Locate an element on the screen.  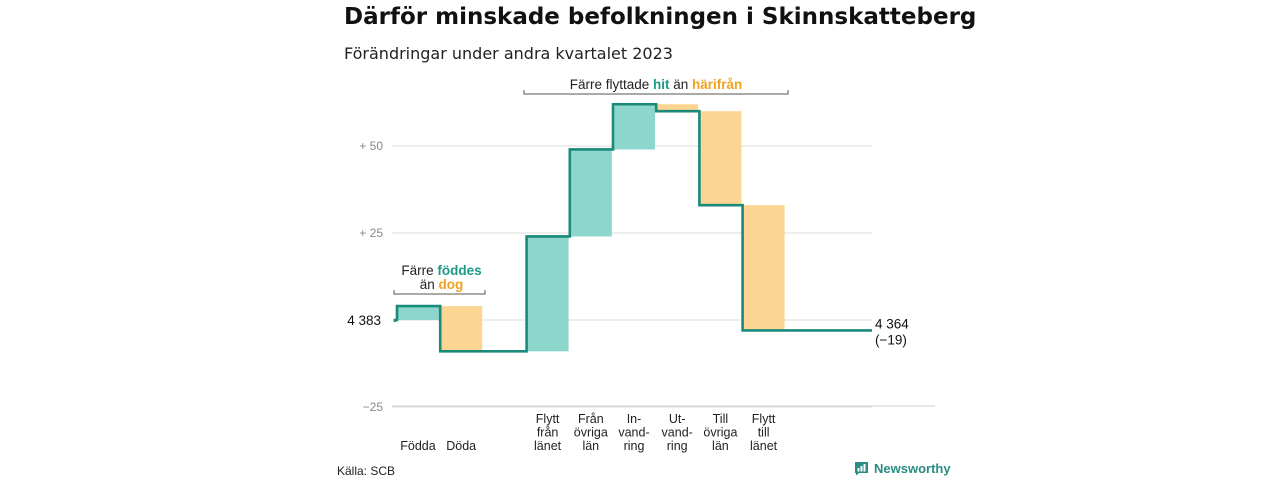
y-tick-label: −25 is located at coordinates (373, 407).